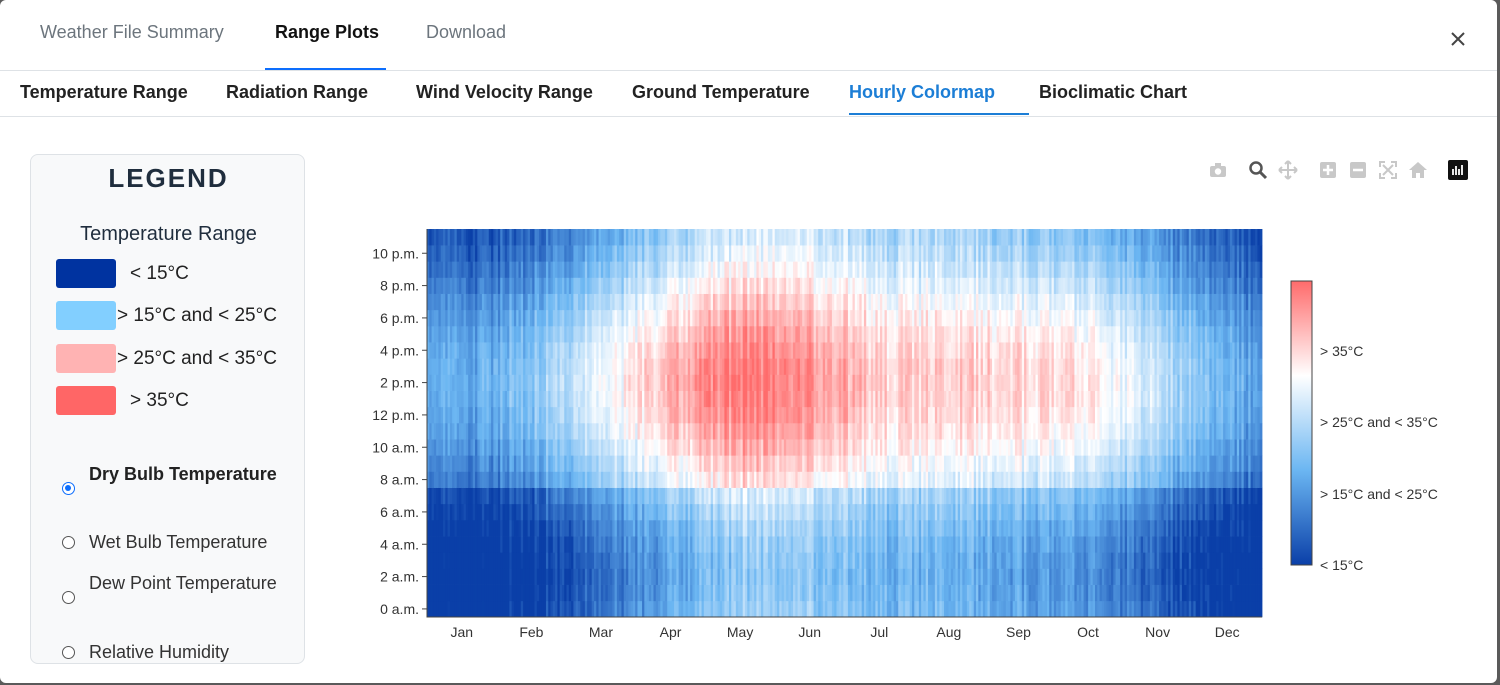  What do you see at coordinates (86, 358) in the screenshot?
I see `legend-swatch-warm` at bounding box center [86, 358].